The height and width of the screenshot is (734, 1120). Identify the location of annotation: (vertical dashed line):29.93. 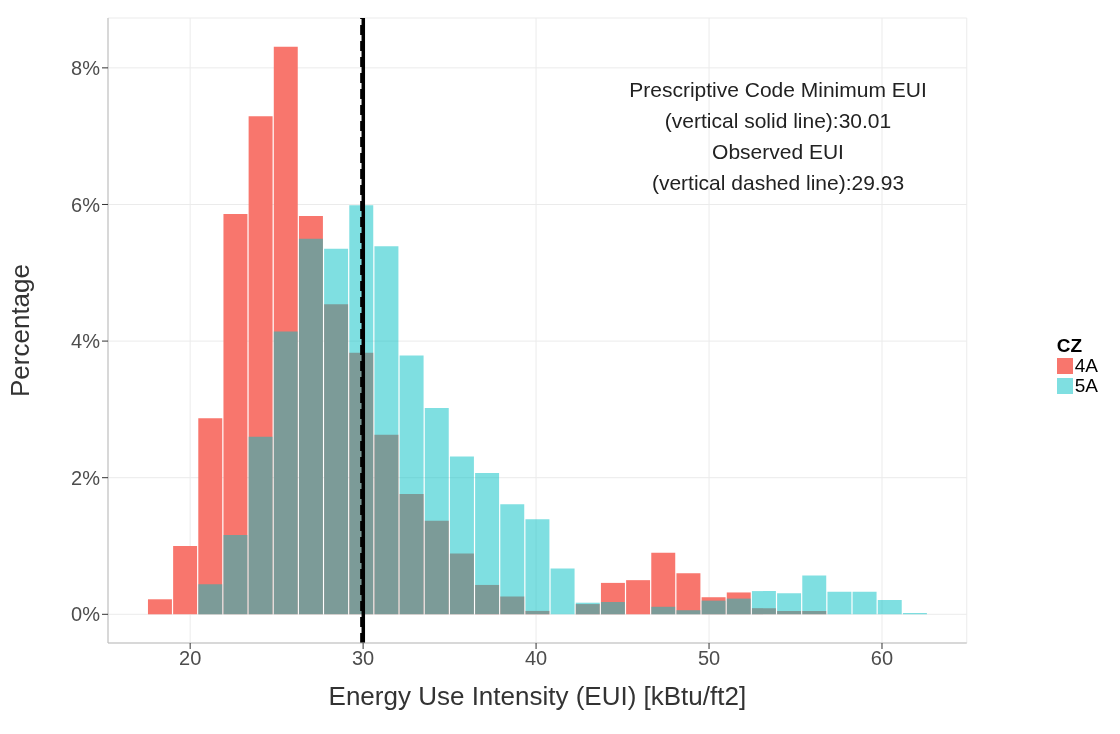
(778, 183).